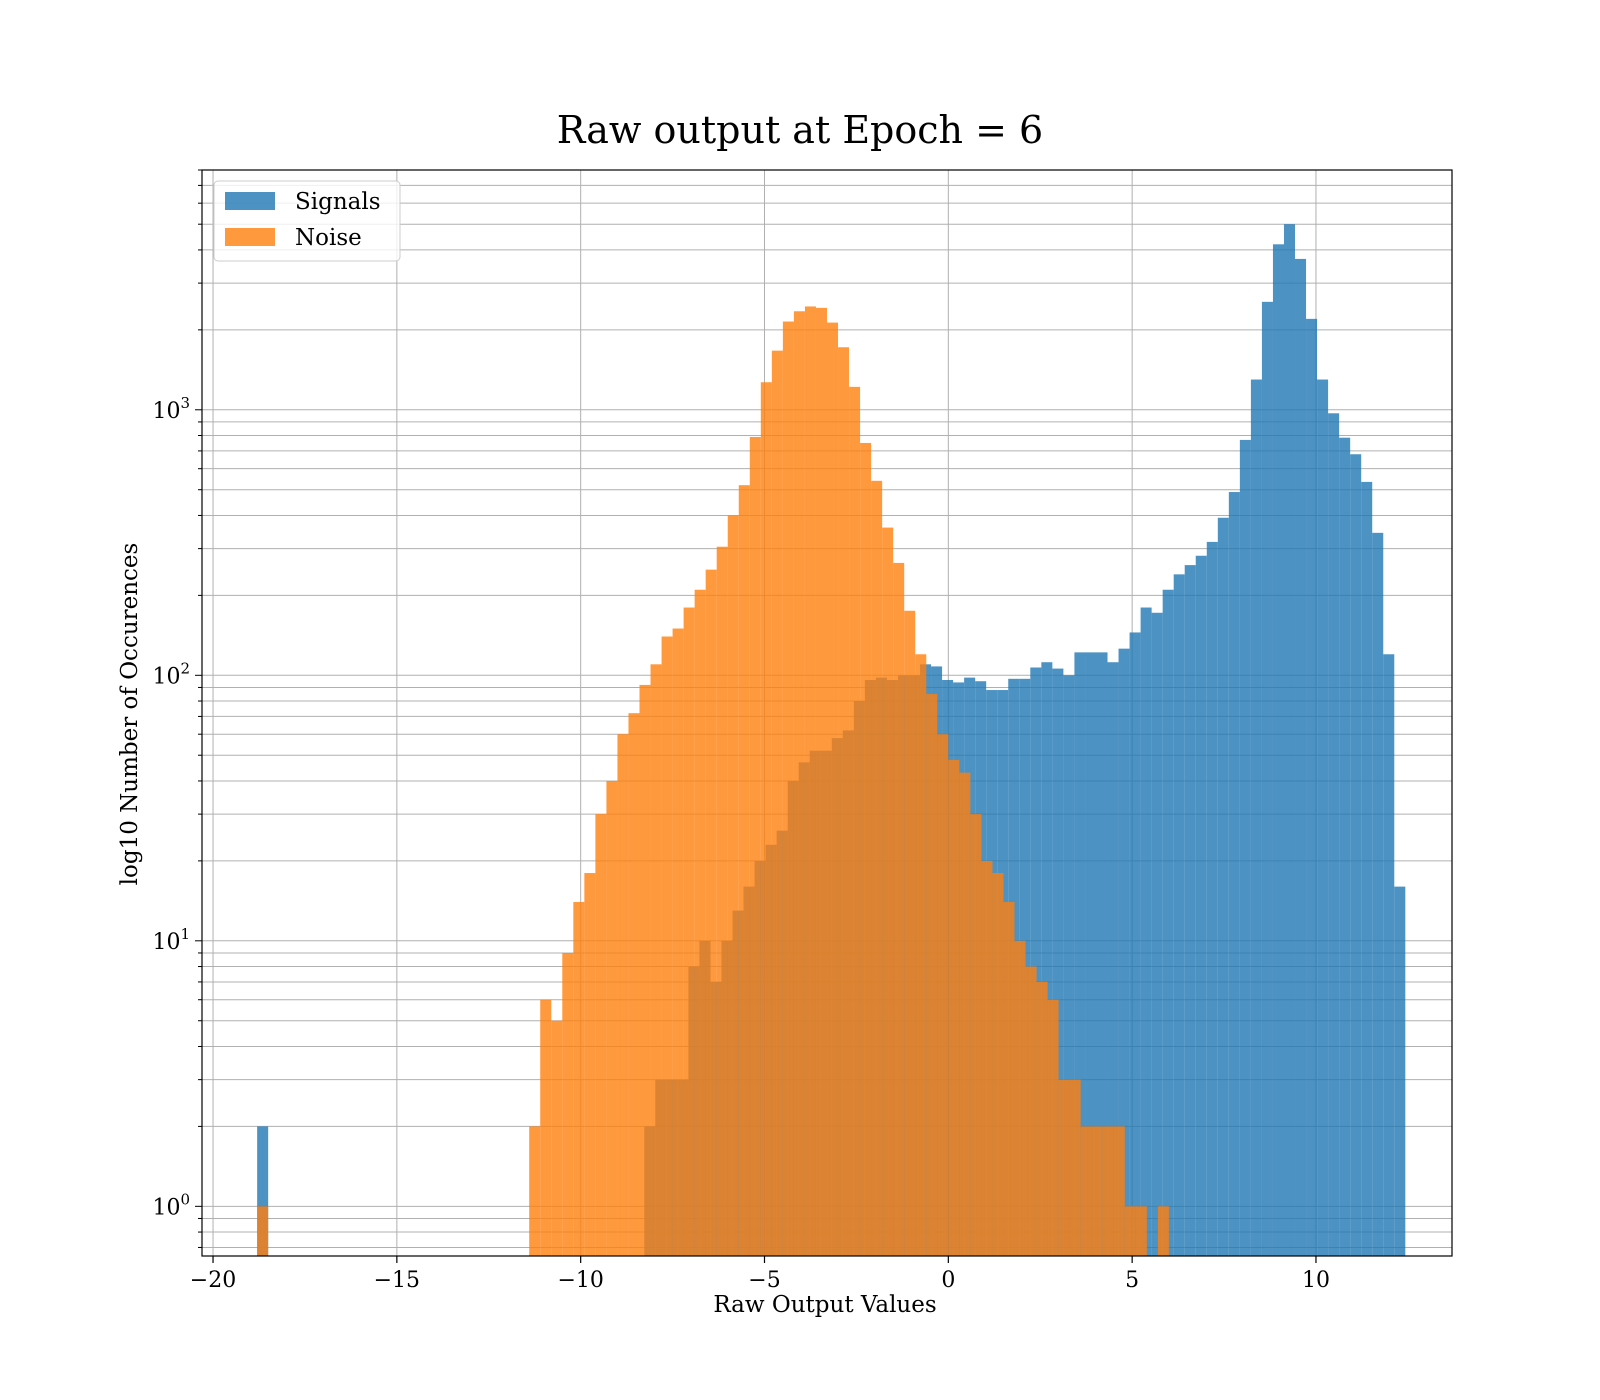 The image size is (1600, 1400). I want to click on legend-label-noise: Noise, so click(328, 238).